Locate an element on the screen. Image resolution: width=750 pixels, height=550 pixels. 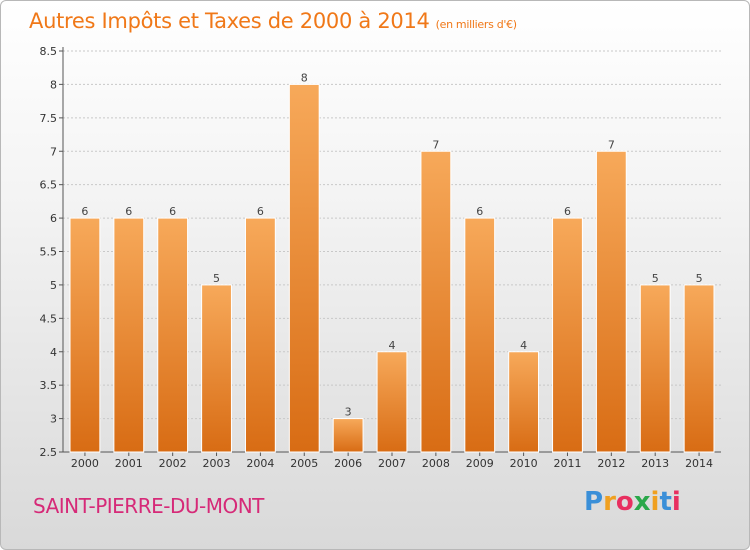
y-tick-label: 5.5 is located at coordinates (49, 252).